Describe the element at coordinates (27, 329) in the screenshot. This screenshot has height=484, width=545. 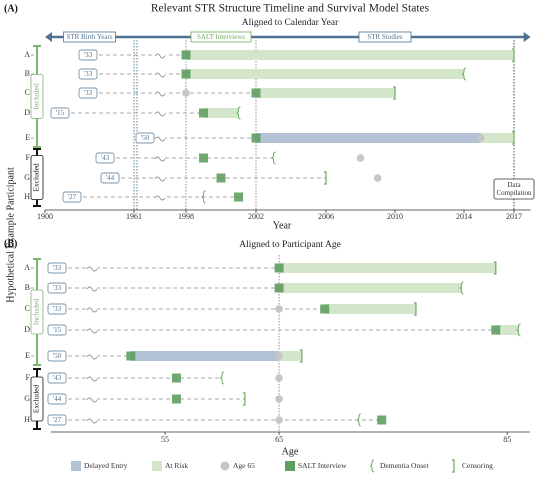
I see `y-tick-label: D` at that location.